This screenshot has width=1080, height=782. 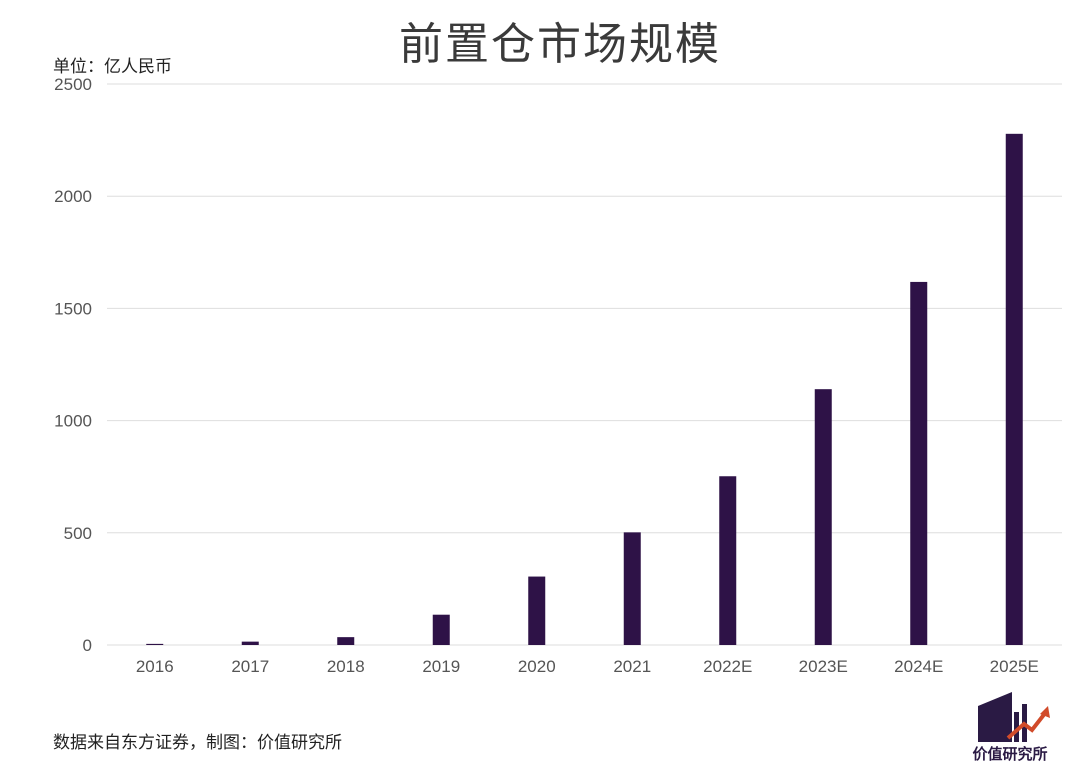 I want to click on x-tick-label: 2024E, so click(x=918, y=666).